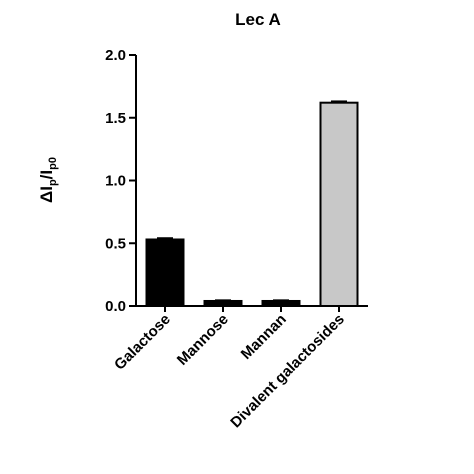 This screenshot has height=474, width=474. I want to click on y-axis: 0.0 0.5 1.0 1.5 2.0, so click(121, 181).